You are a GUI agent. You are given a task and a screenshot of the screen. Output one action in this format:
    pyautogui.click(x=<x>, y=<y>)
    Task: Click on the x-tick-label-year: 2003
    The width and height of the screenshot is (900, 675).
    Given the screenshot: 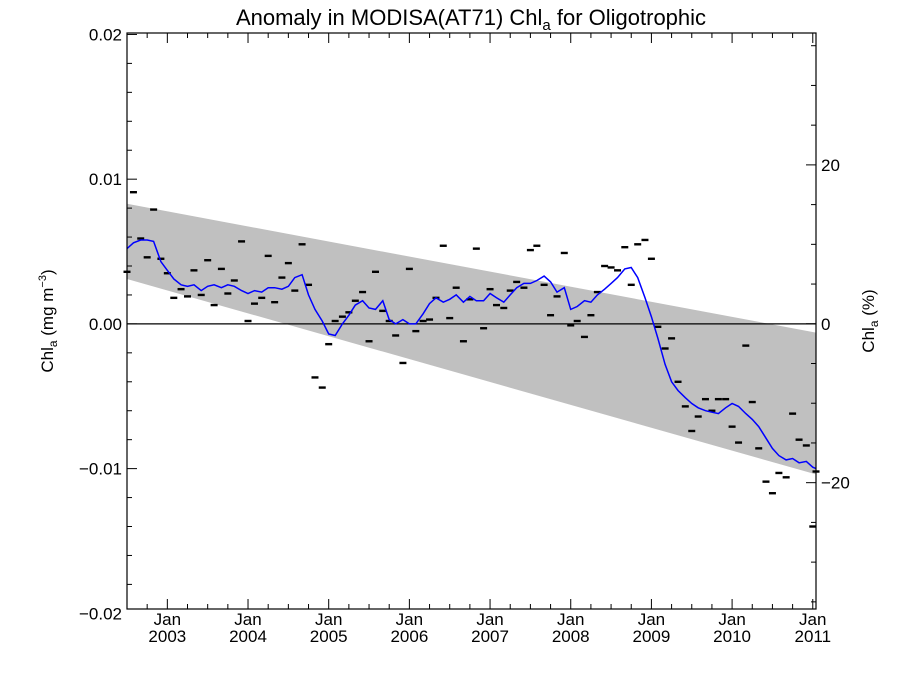 What is the action you would take?
    pyautogui.click(x=167, y=636)
    